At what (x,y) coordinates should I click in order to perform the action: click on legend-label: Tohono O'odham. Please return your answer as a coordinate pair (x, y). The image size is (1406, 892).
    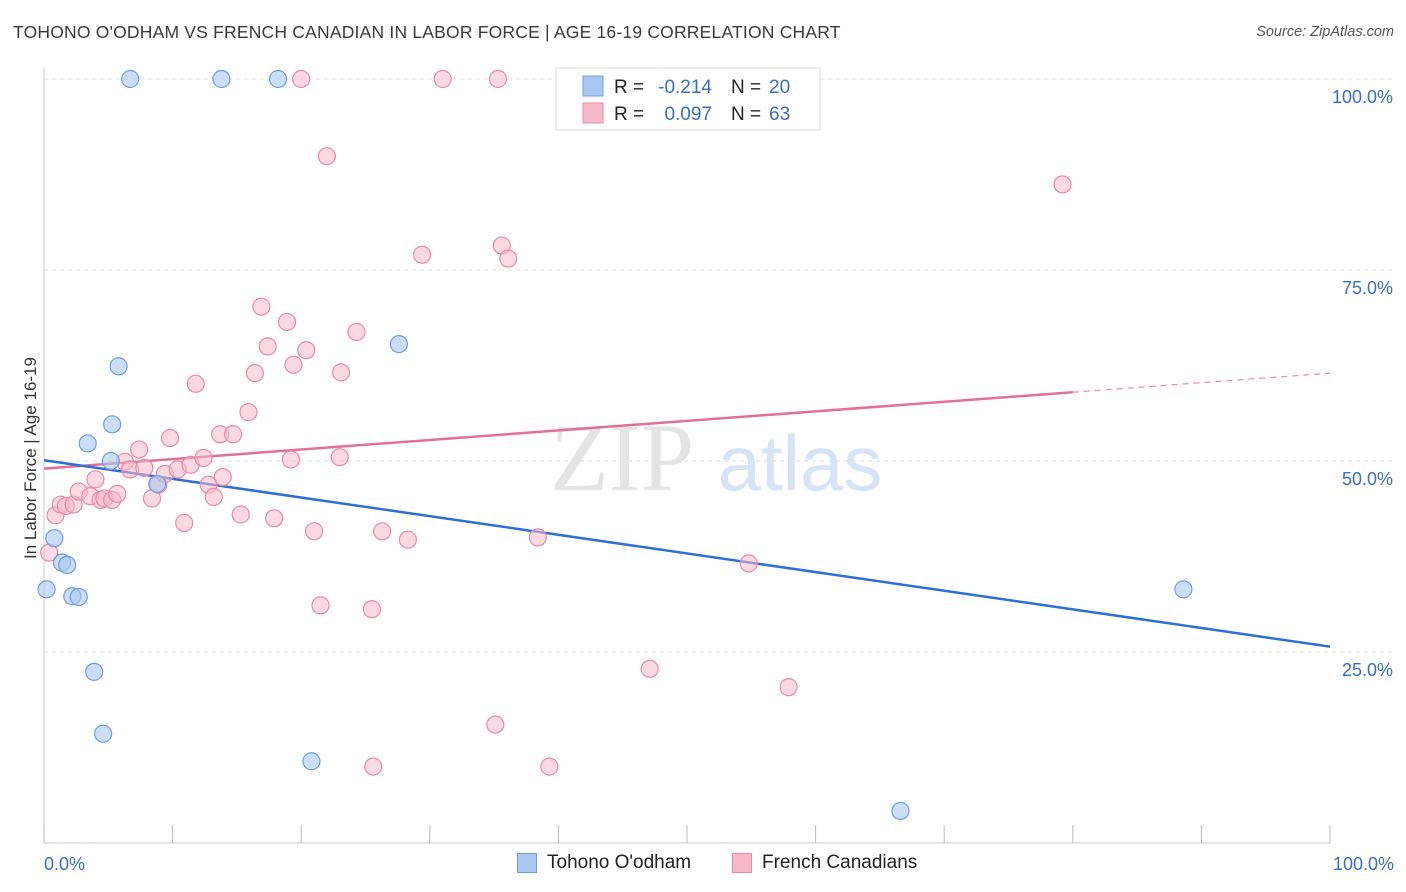
    Looking at the image, I should click on (619, 862).